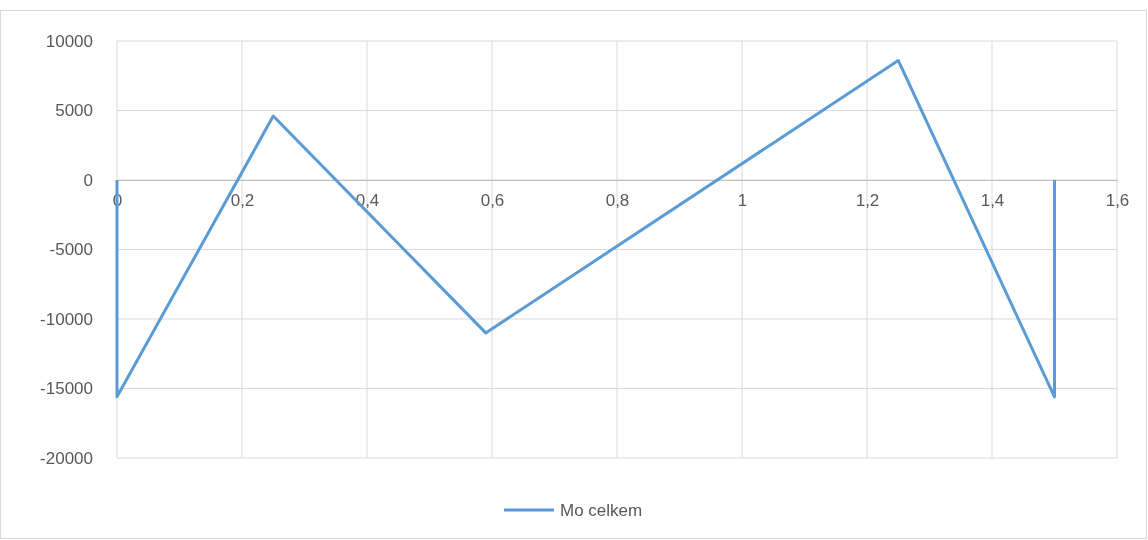 The height and width of the screenshot is (540, 1148). I want to click on x-tick-label: 1, so click(742, 201).